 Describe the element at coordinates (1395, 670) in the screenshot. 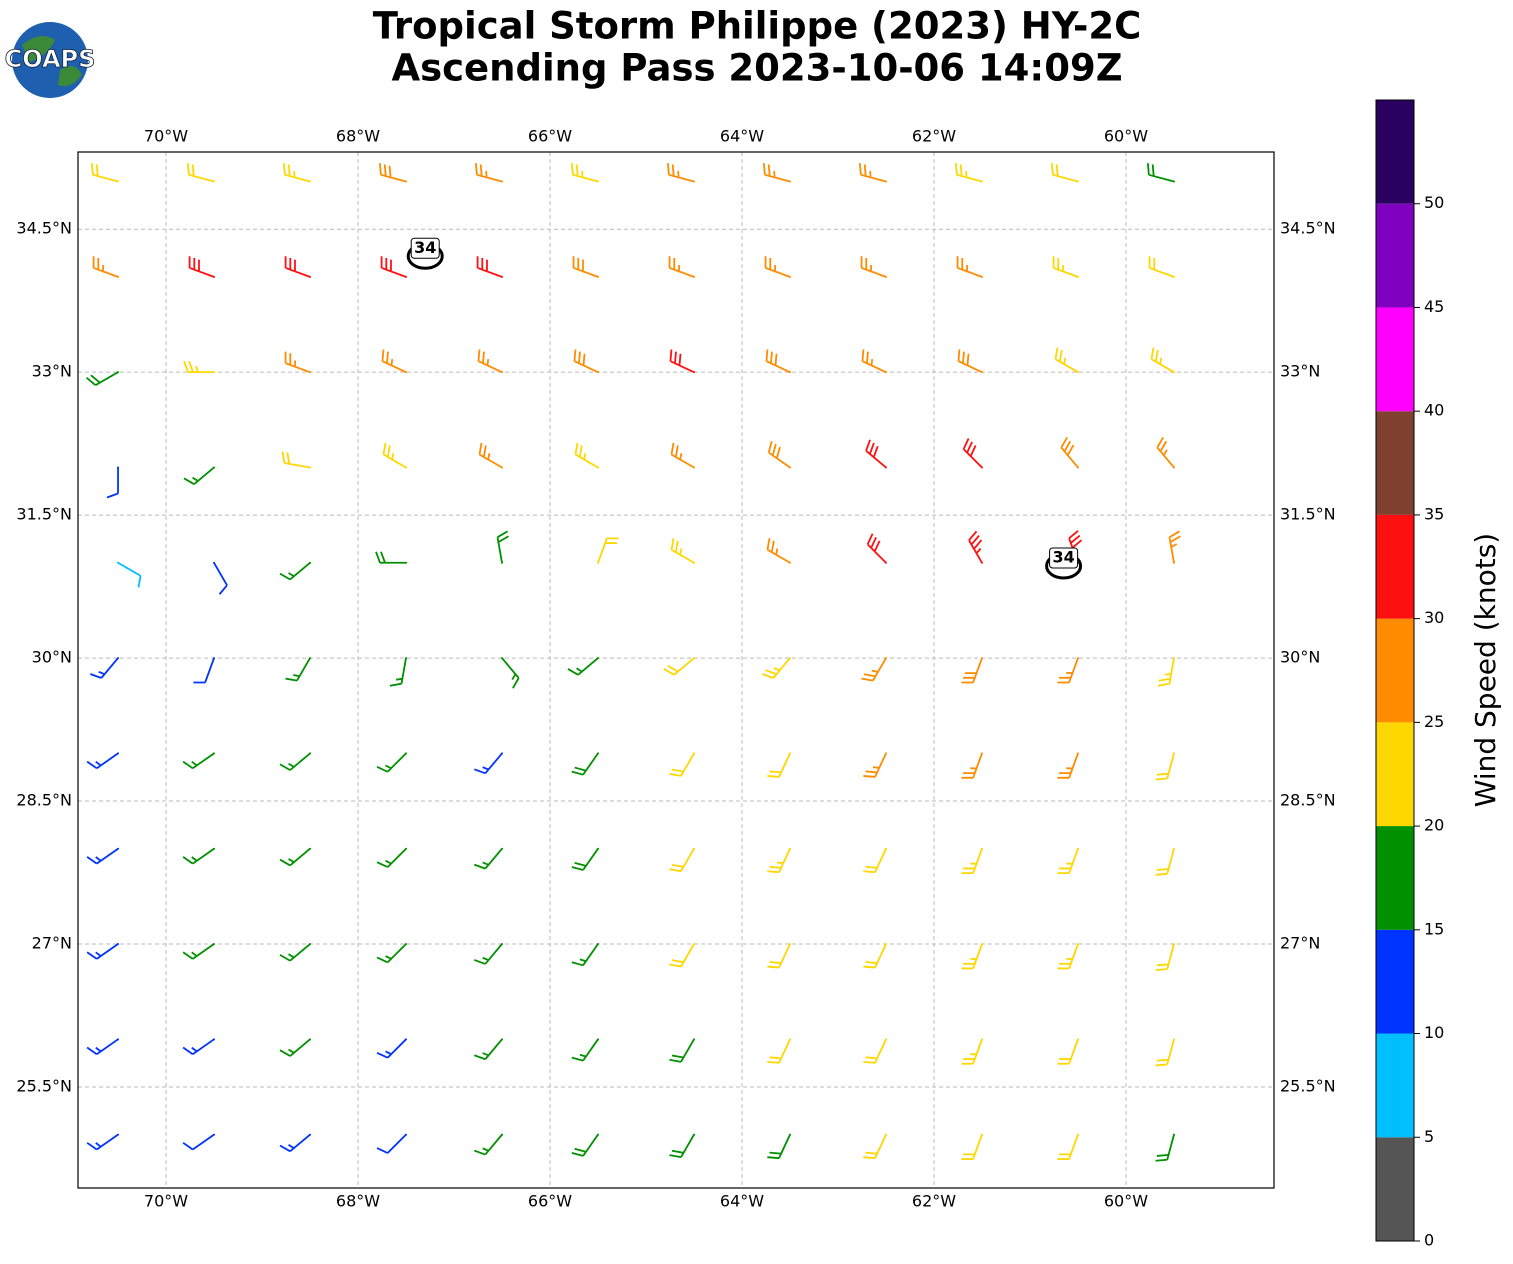

I see `colorbar-frame` at that location.